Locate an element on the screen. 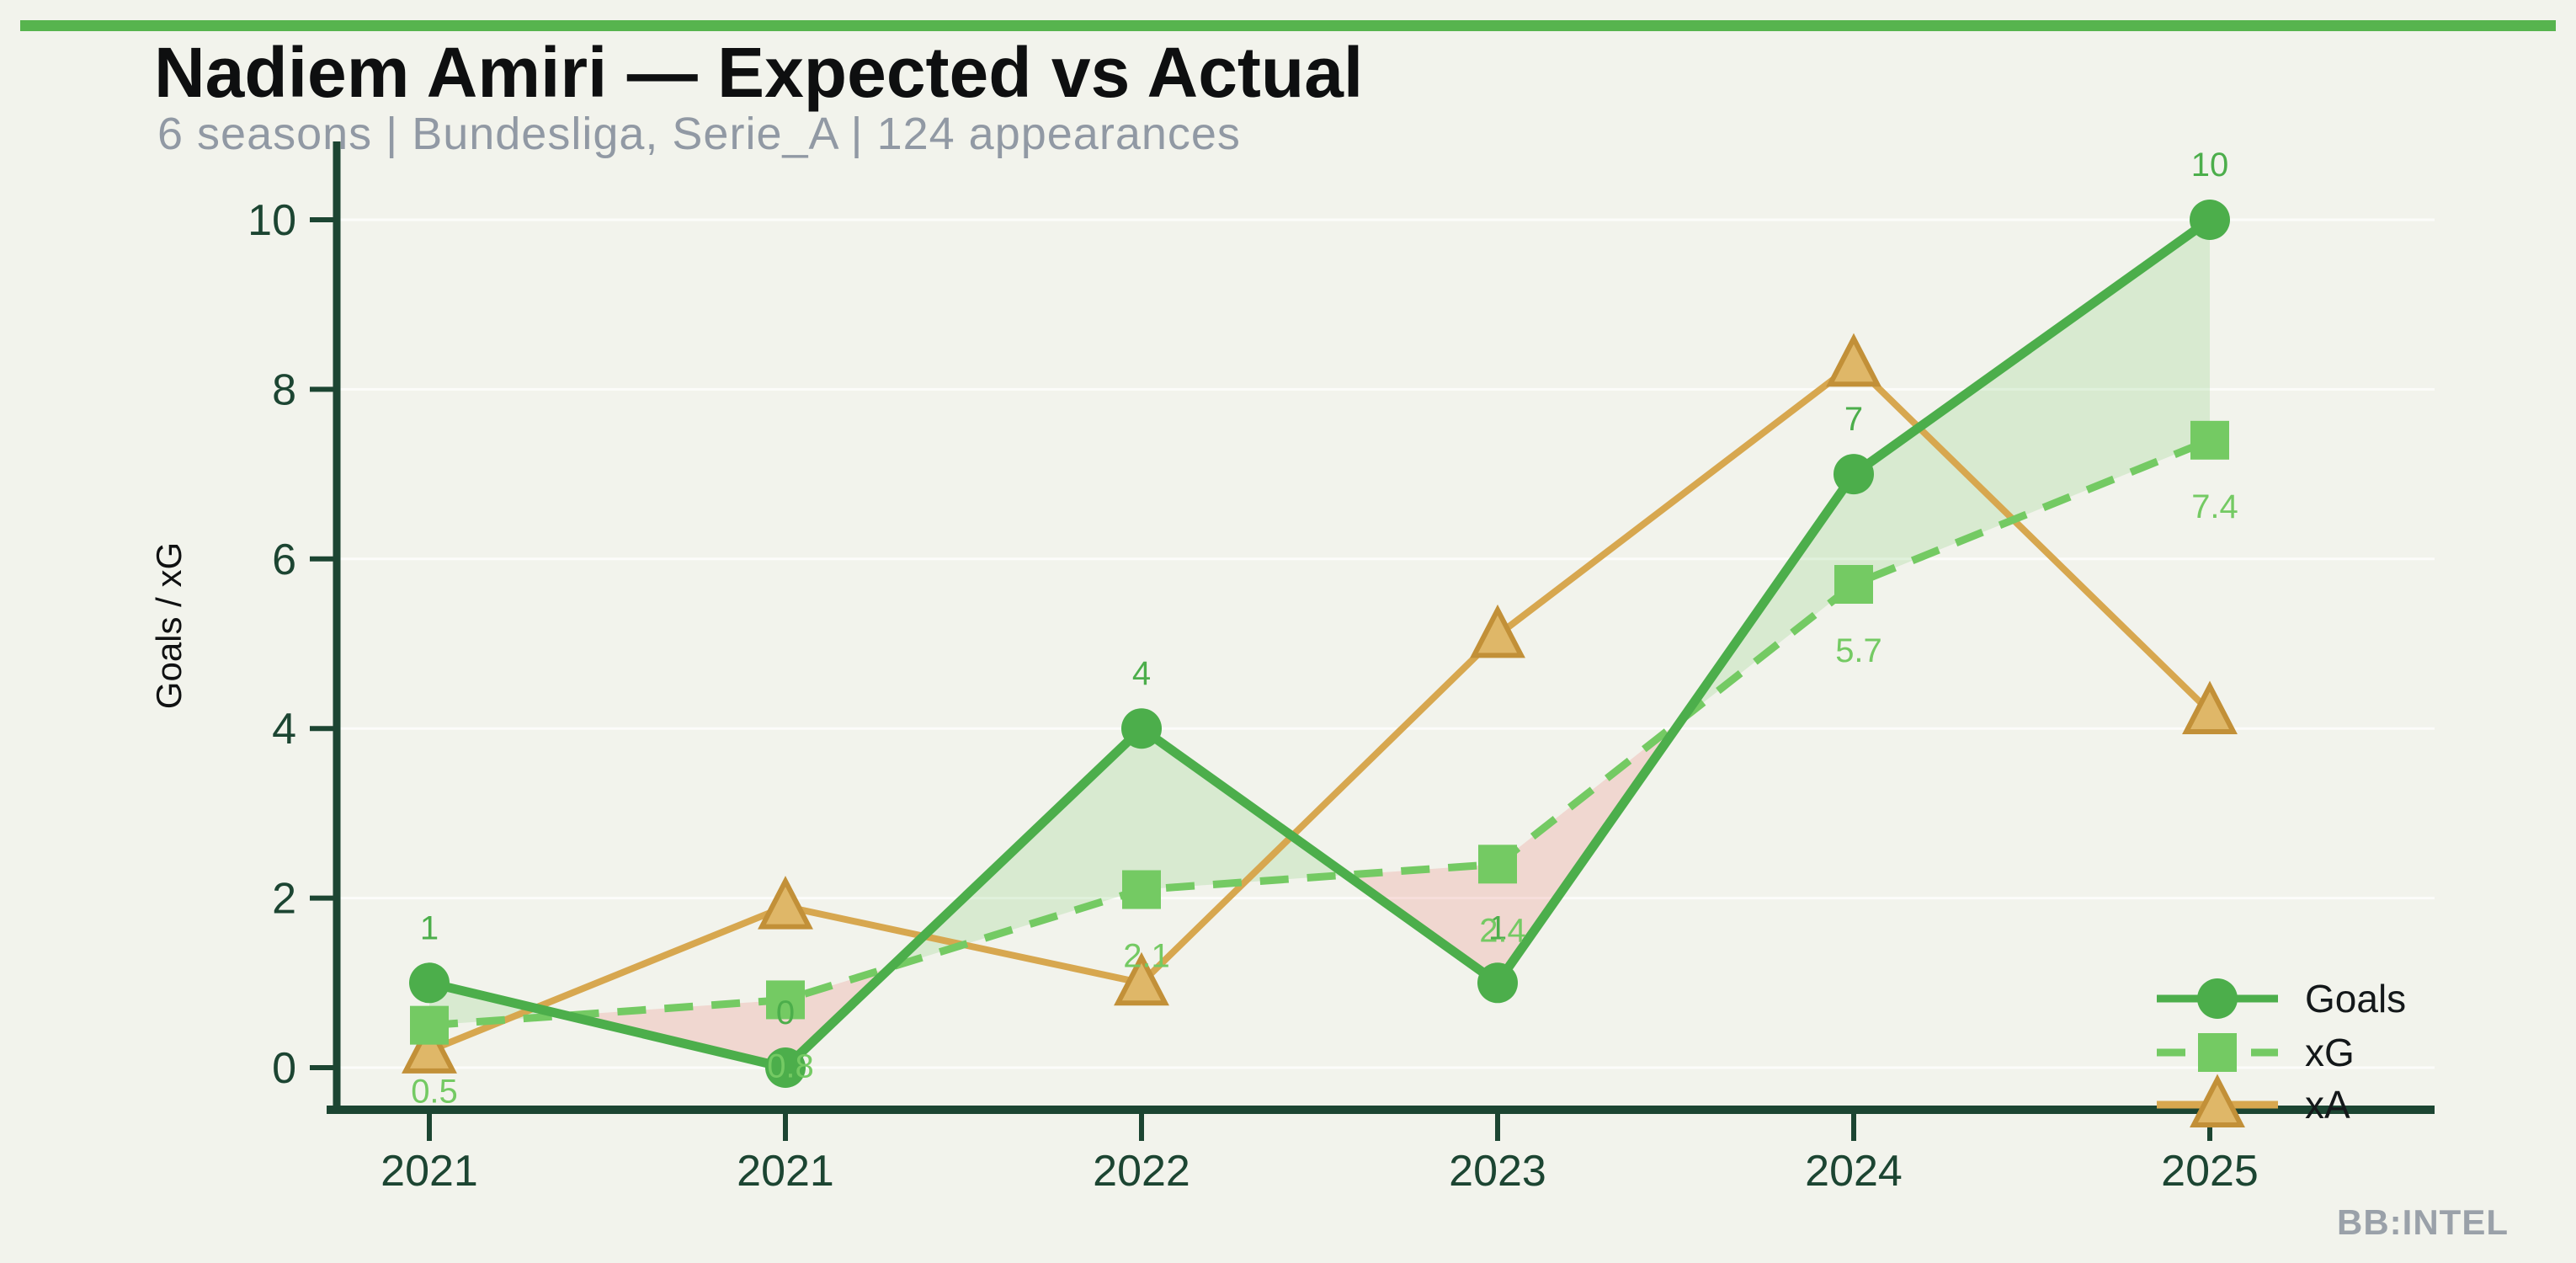 The image size is (2576, 1263). y-tick-label: 8 is located at coordinates (284, 389).